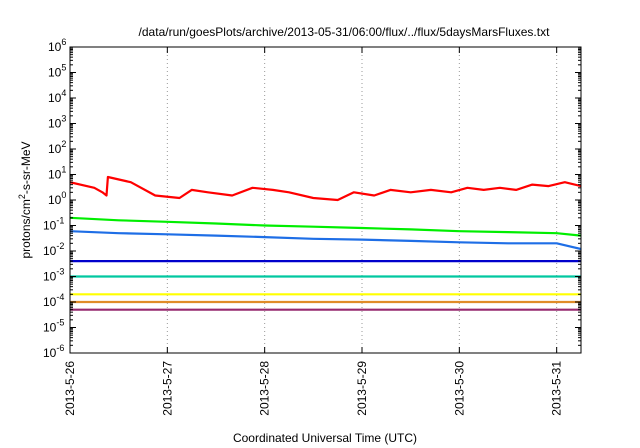  I want to click on y-tick-label: 10³, so click(57, 122).